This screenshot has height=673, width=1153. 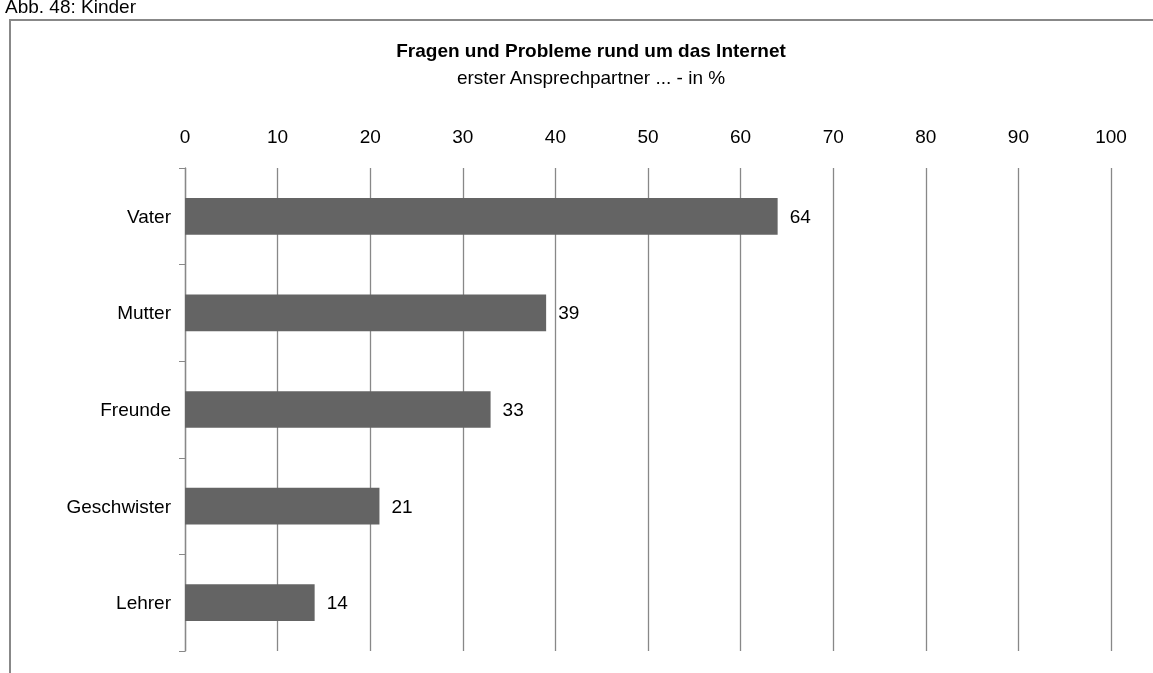 What do you see at coordinates (833, 136) in the screenshot?
I see `x-tick-label: 70` at bounding box center [833, 136].